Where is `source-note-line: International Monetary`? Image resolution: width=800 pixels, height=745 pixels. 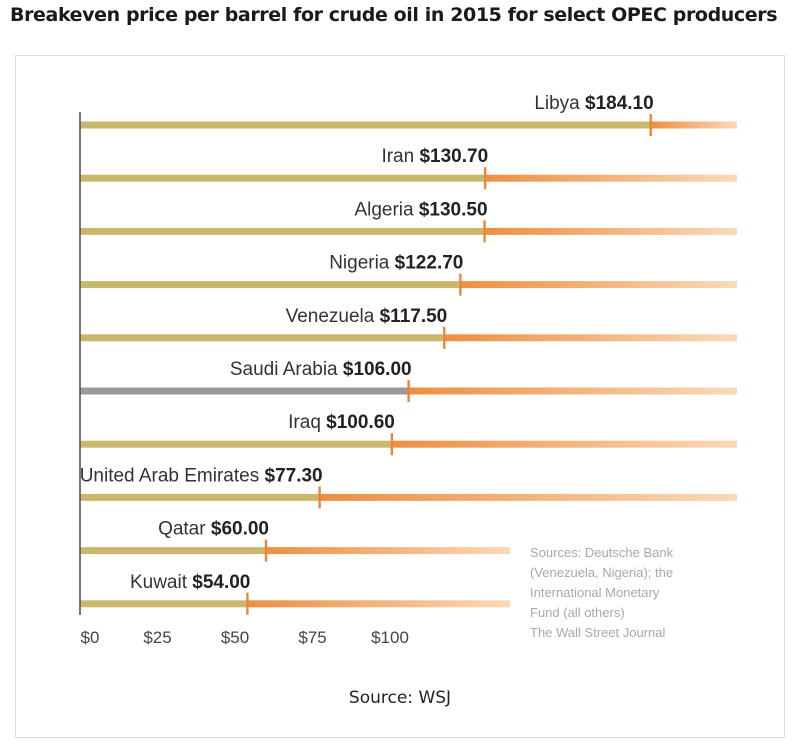 source-note-line: International Monetary is located at coordinates (595, 592).